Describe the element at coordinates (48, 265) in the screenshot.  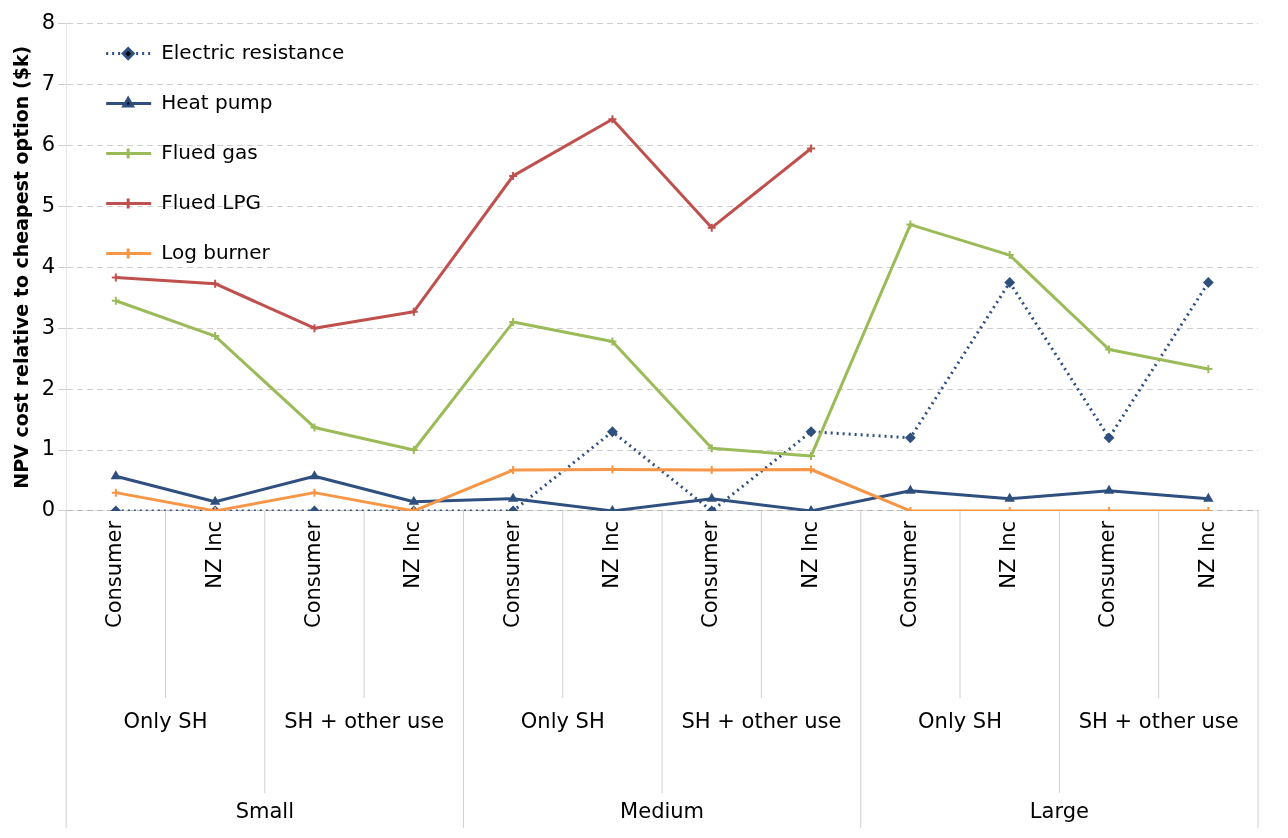
I see `y-tick-label: 4` at that location.